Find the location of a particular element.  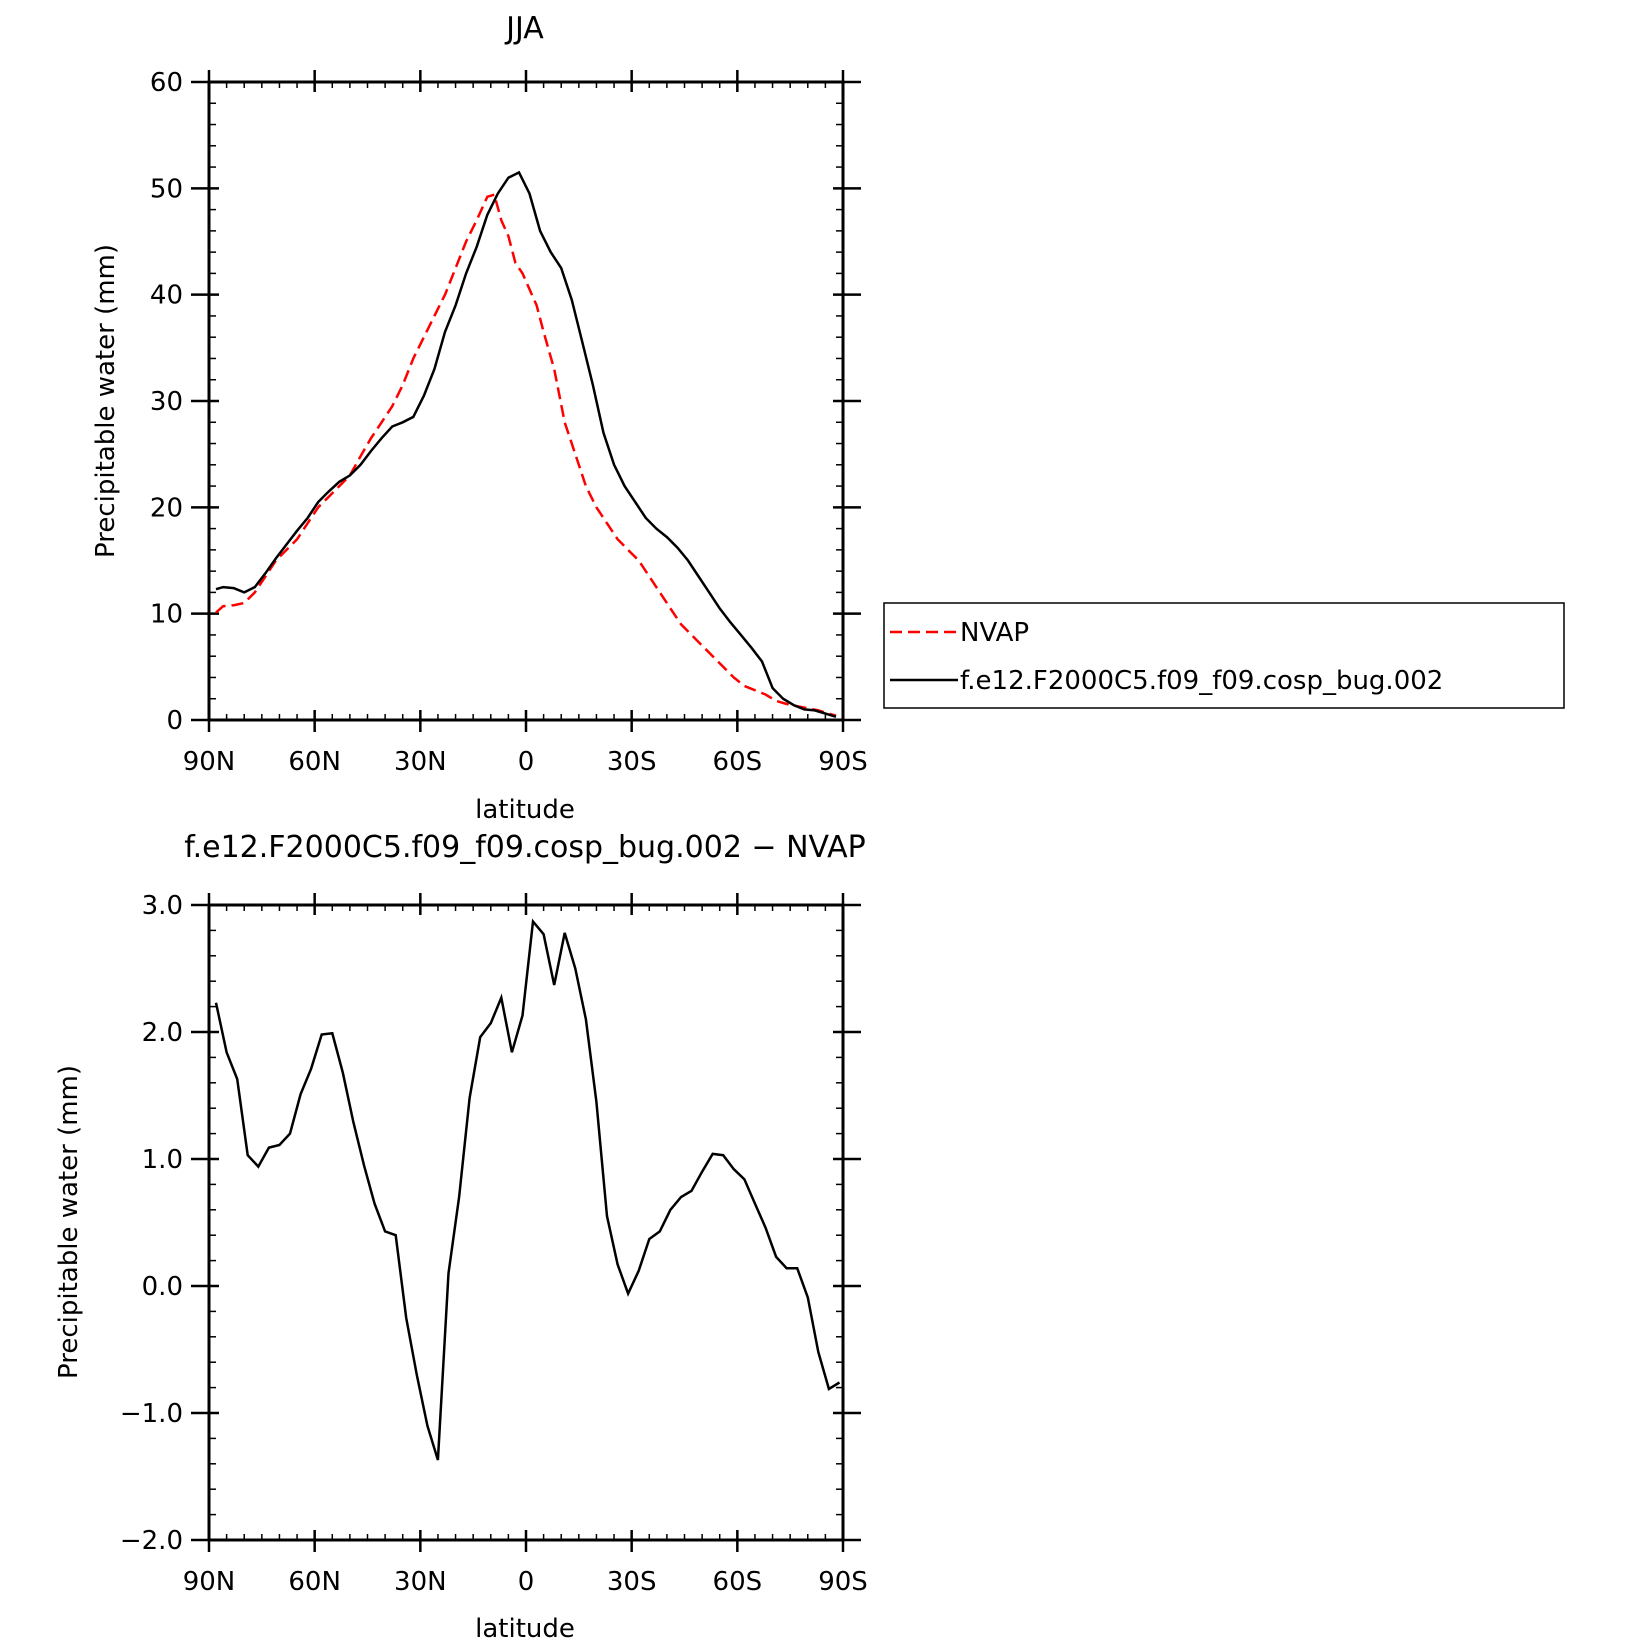

y-tick-label: 50 is located at coordinates (166, 189).